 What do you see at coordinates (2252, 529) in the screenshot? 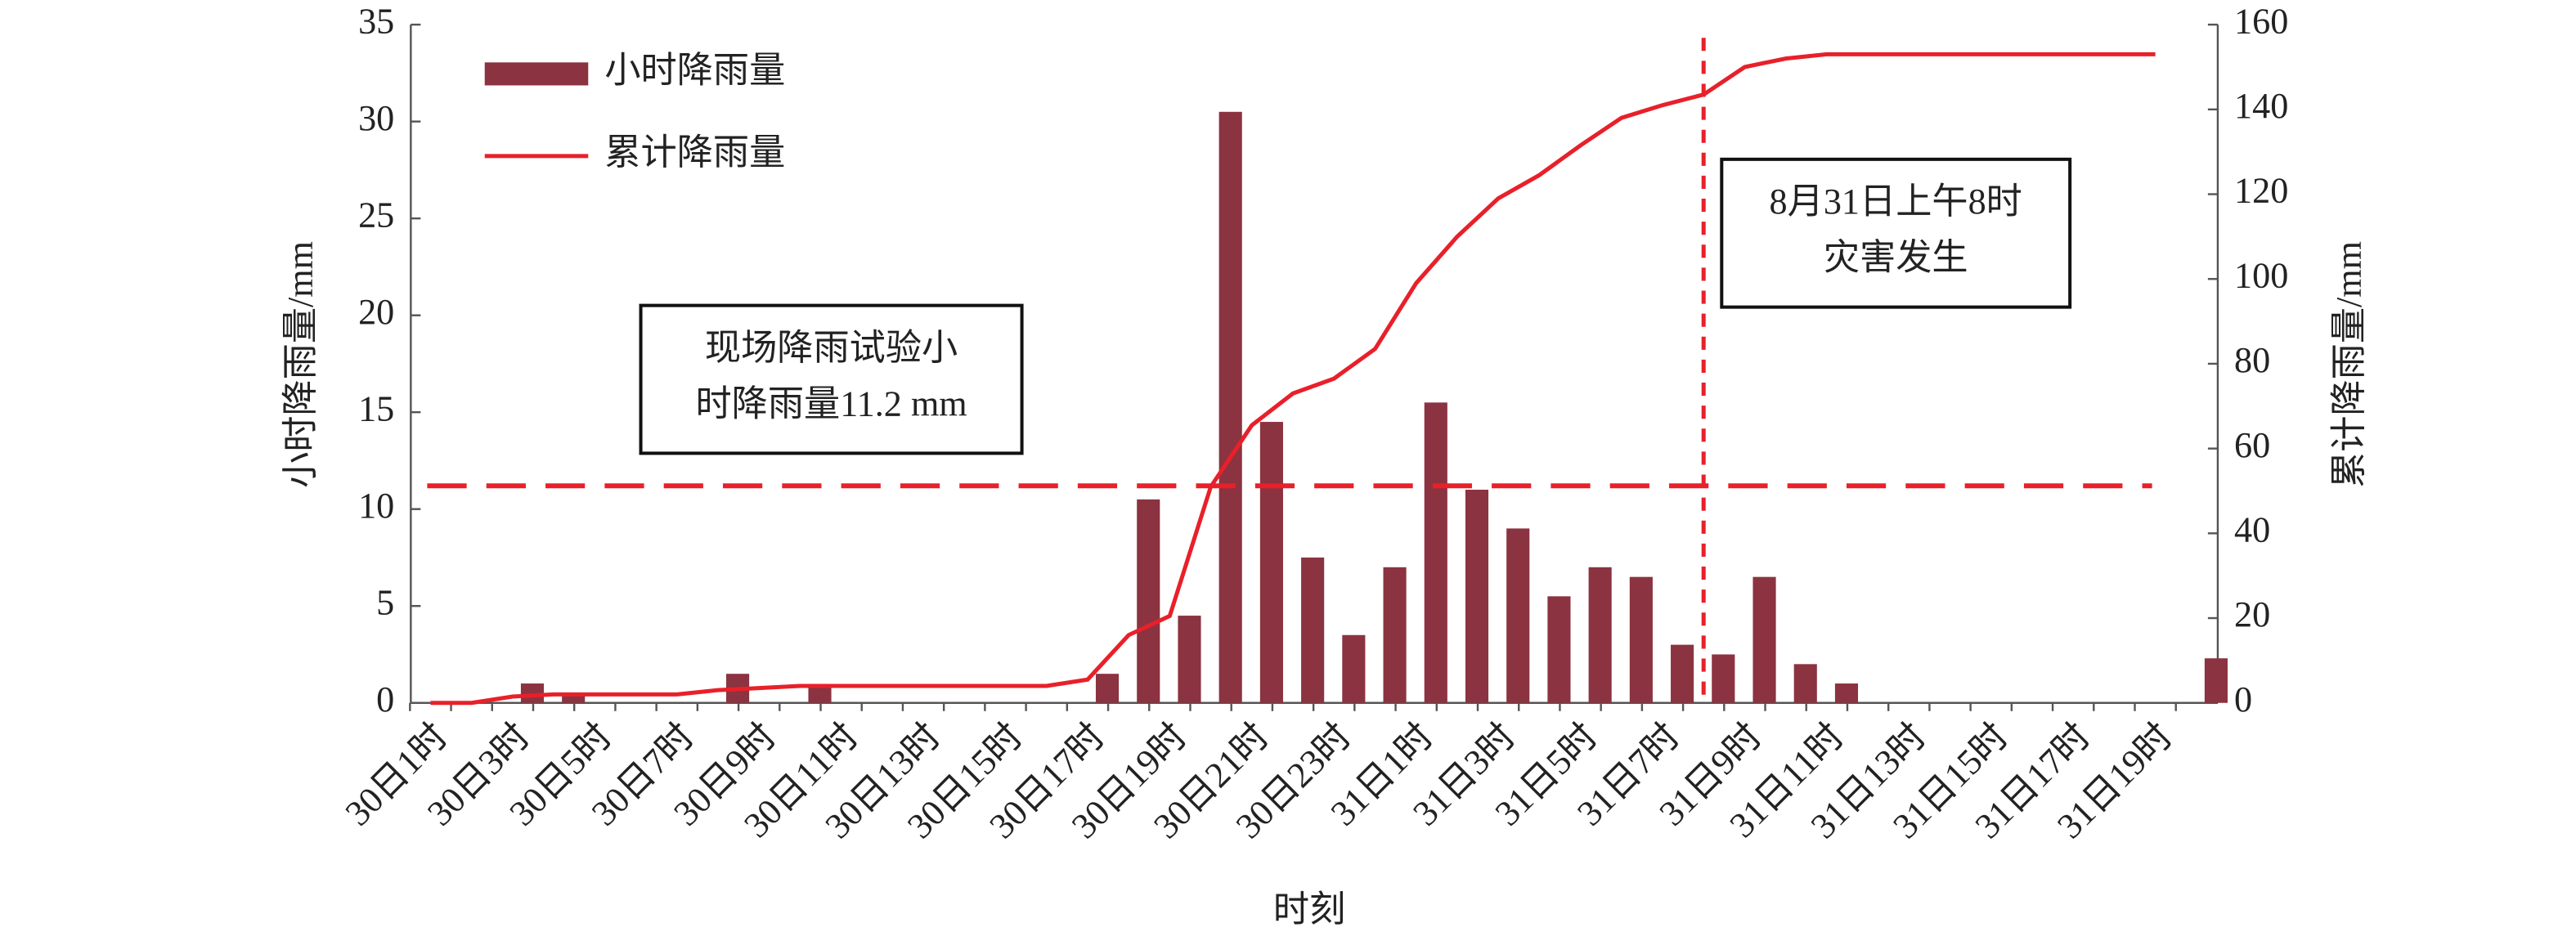
I see `y2-tick-label: 40` at bounding box center [2252, 529].